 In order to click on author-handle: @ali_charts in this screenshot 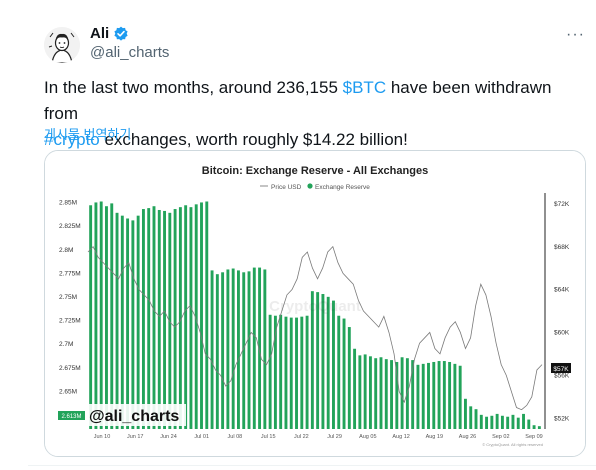, I will do `click(130, 52)`.